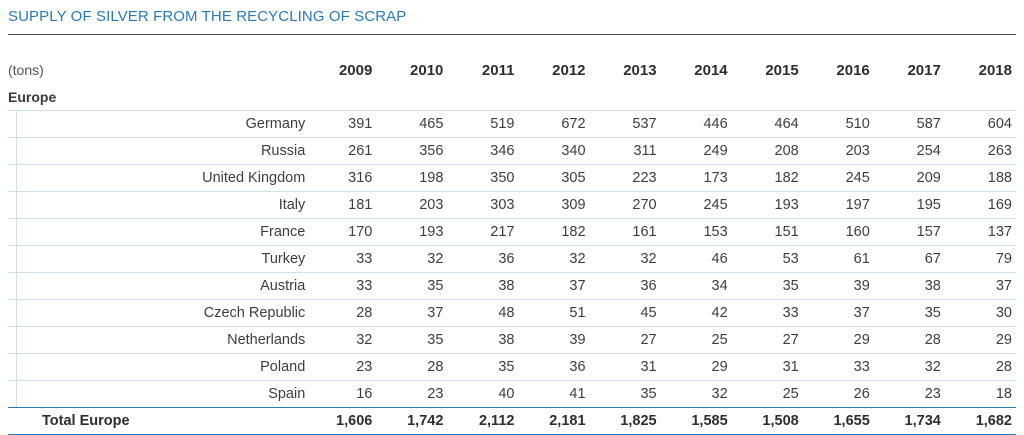  I want to click on value-cell: 61, so click(838, 259).